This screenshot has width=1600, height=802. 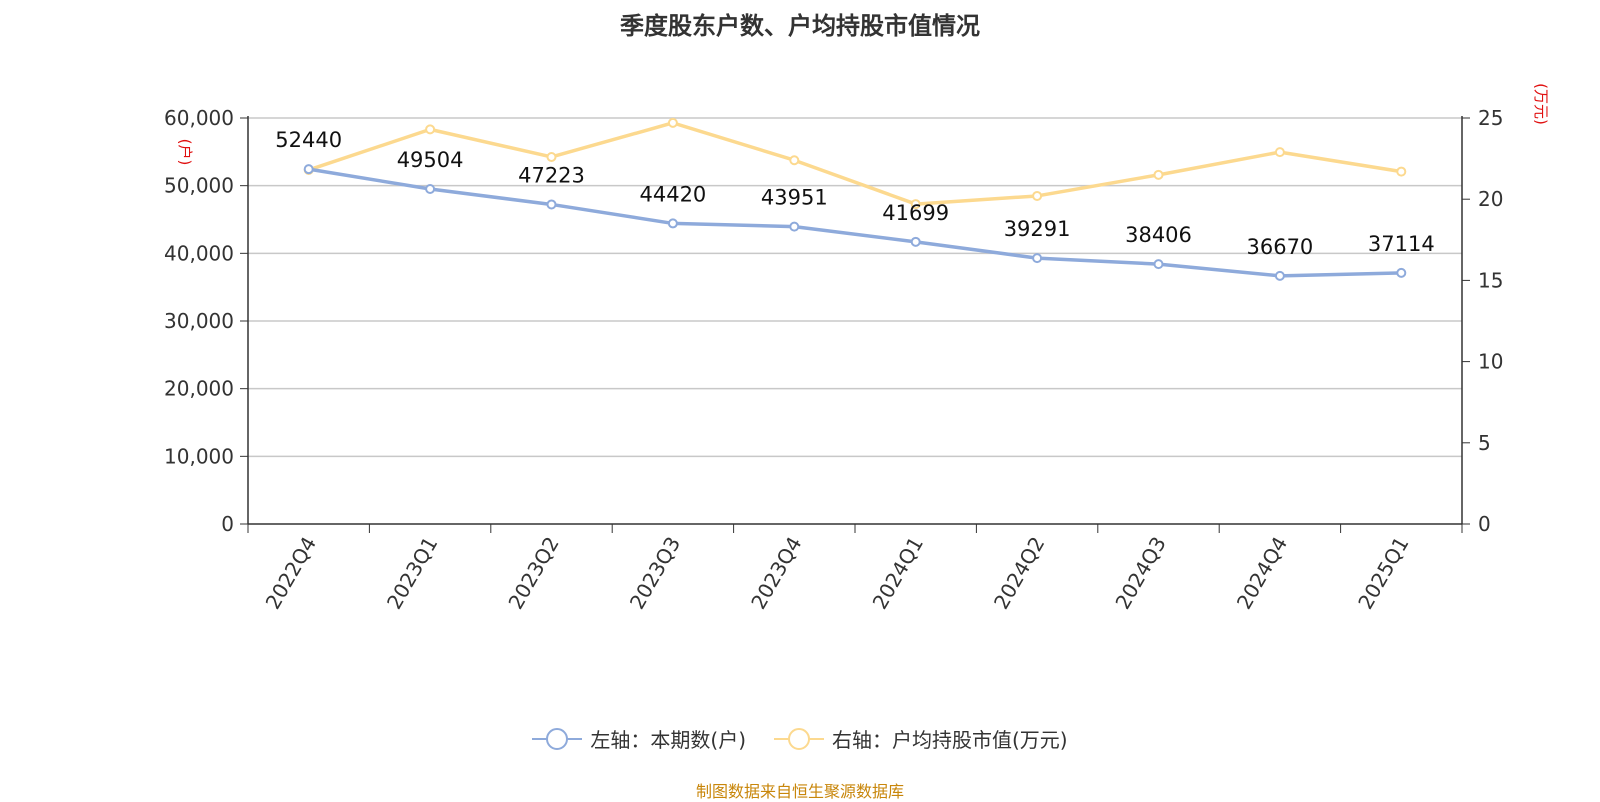 What do you see at coordinates (557, 738) in the screenshot?
I see `legend-swatch-left-series` at bounding box center [557, 738].